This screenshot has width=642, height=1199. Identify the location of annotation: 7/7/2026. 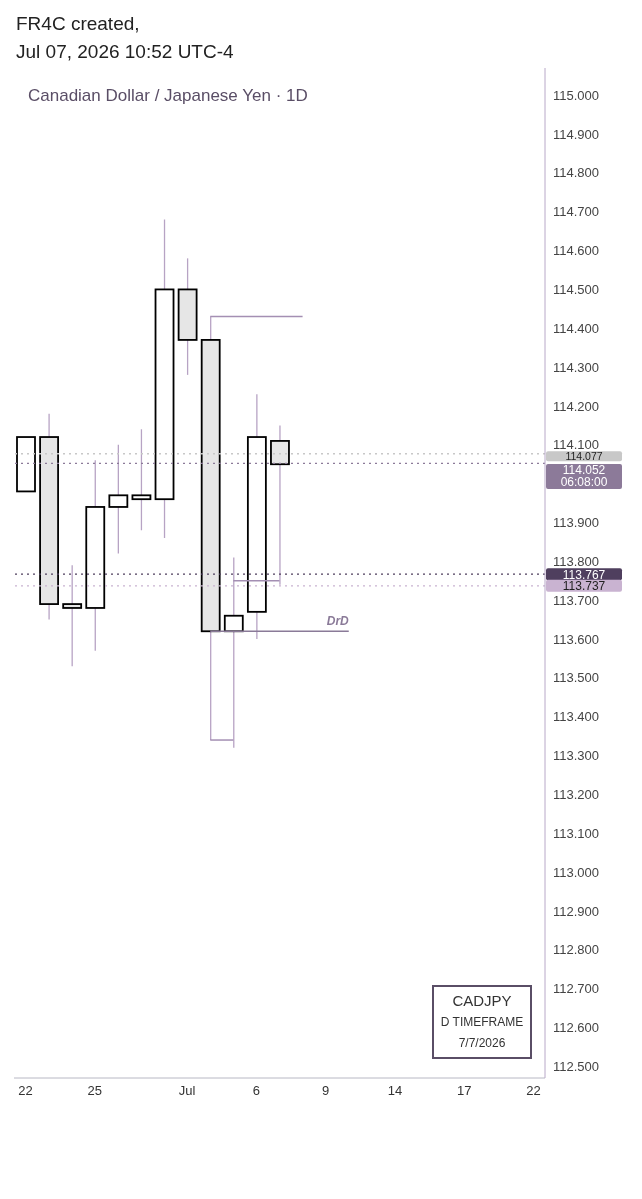
(482, 1043).